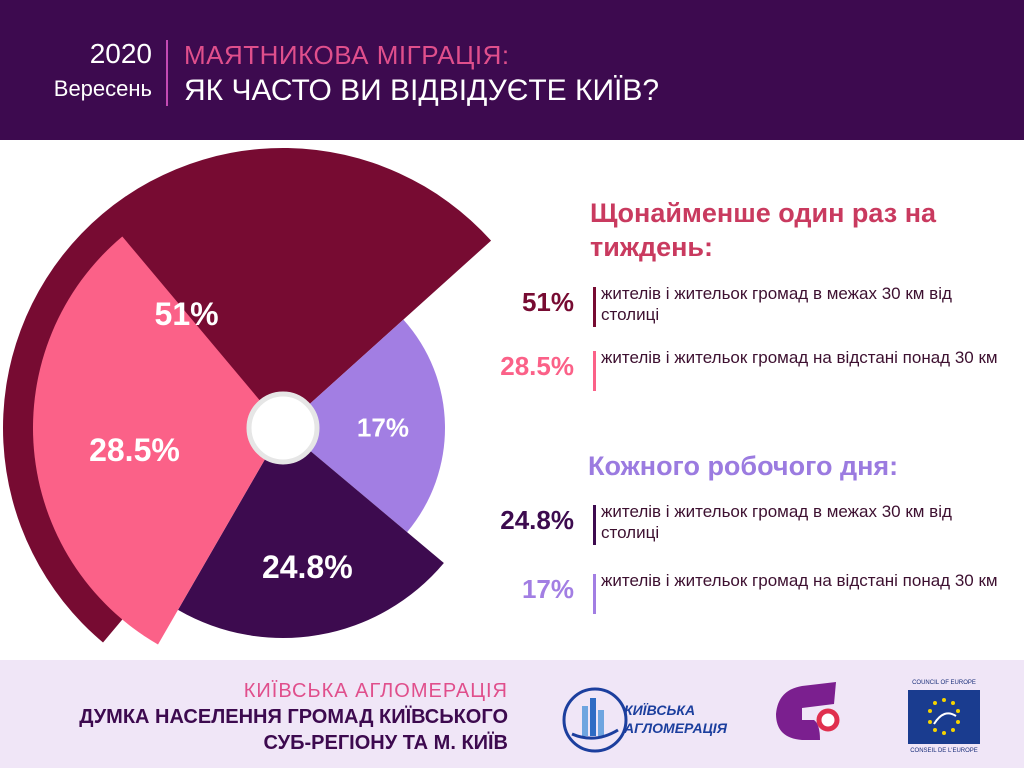 The width and height of the screenshot is (1024, 768). What do you see at coordinates (383, 428) in the screenshot?
I see `pie-label-2: 17%` at bounding box center [383, 428].